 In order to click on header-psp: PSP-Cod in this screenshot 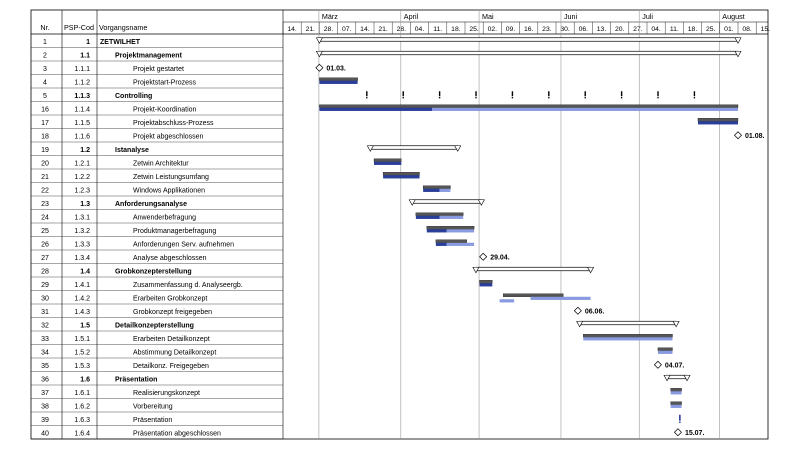, I will do `click(79, 27)`.